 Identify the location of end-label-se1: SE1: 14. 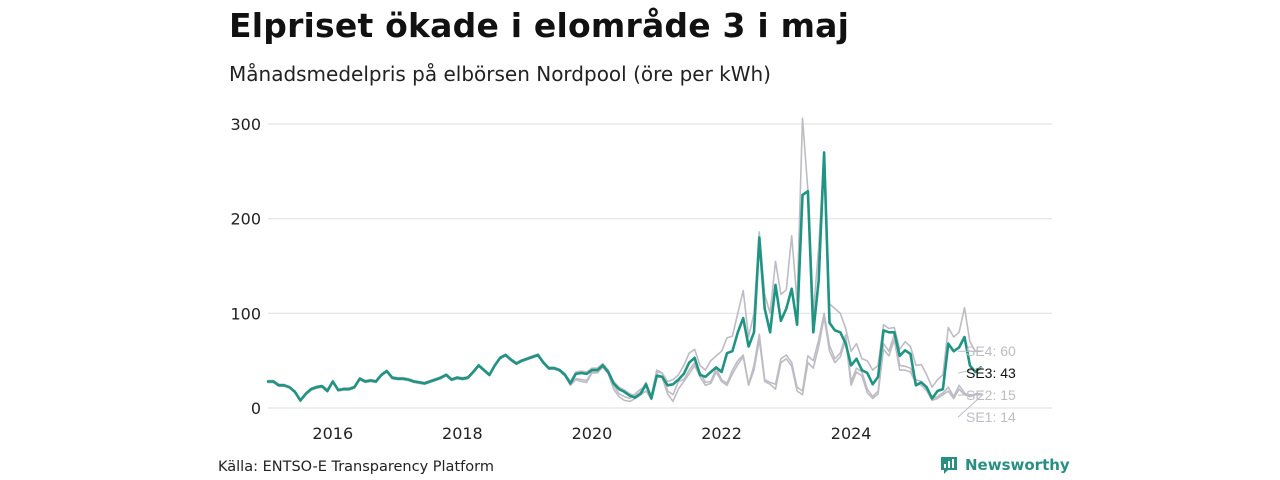
(991, 417).